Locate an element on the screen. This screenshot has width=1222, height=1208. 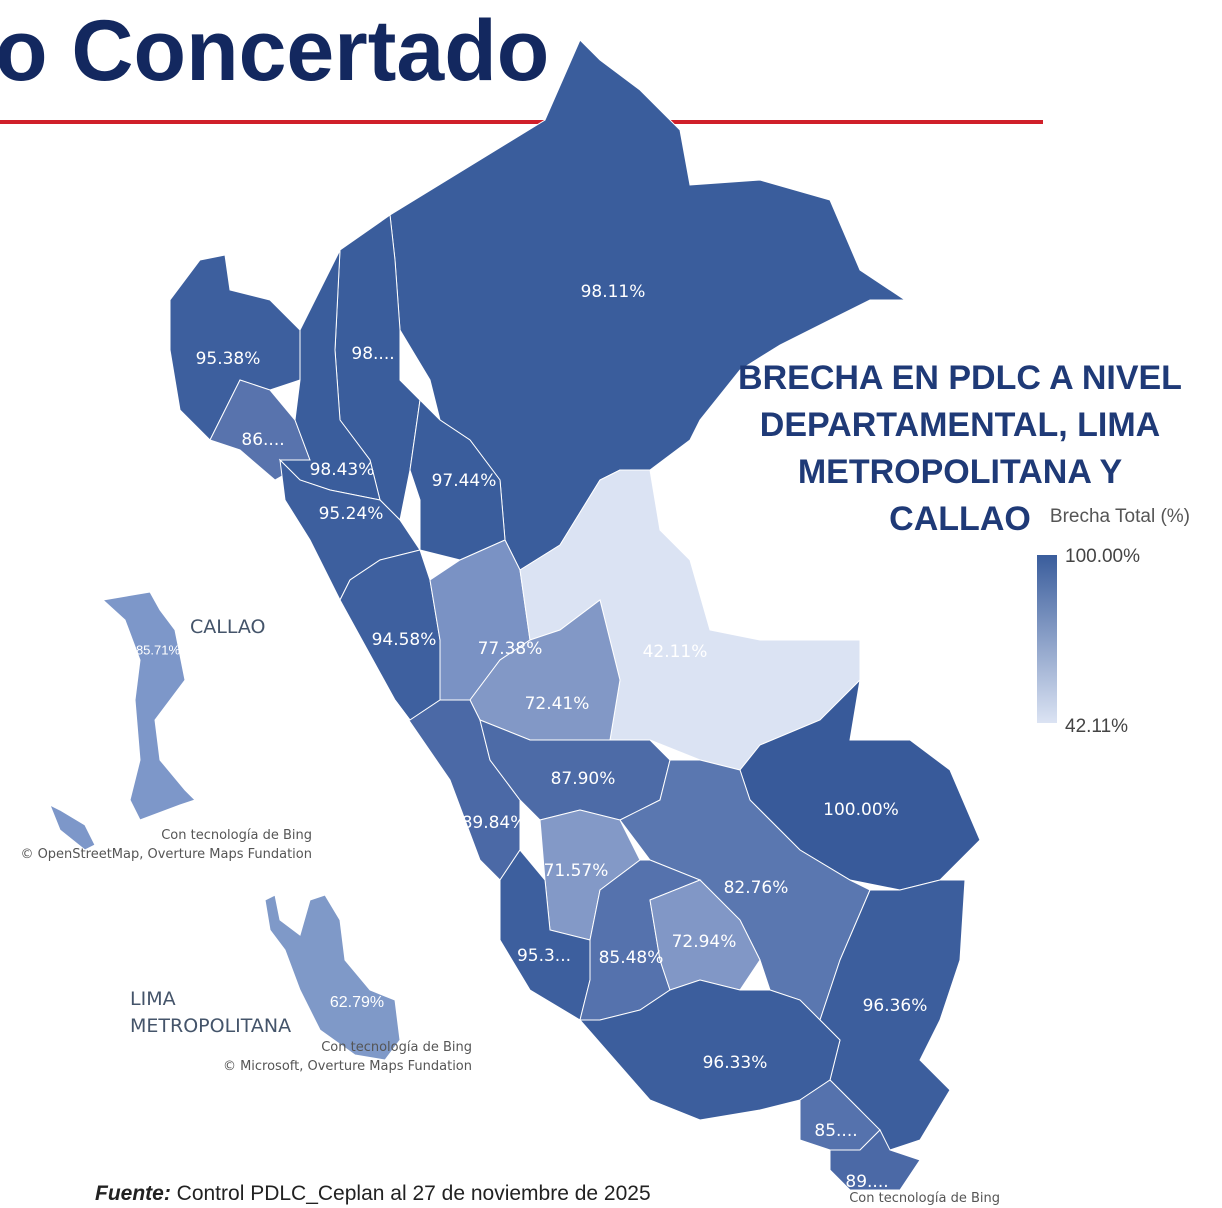
legend-gradient is located at coordinates (1047, 639).